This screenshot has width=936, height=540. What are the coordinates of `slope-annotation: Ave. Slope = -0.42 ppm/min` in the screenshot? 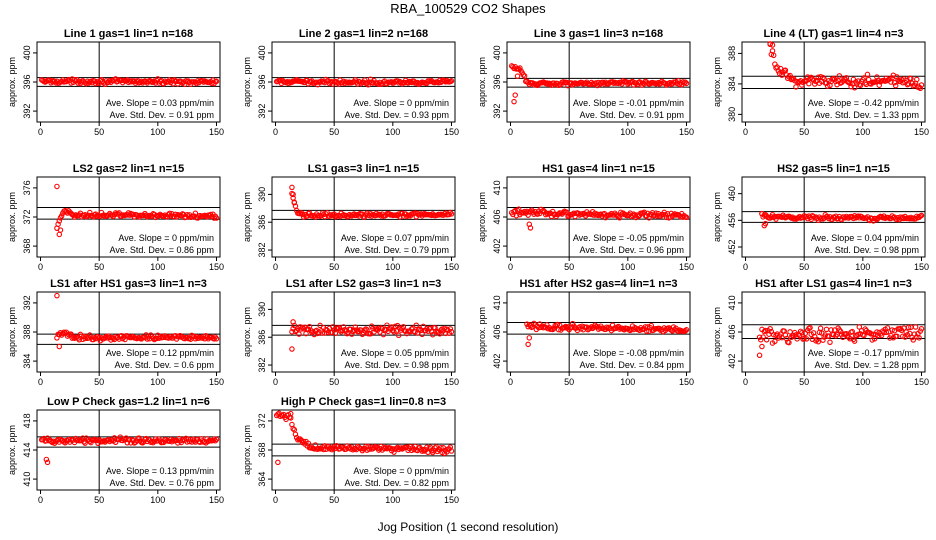 It's located at (863, 103).